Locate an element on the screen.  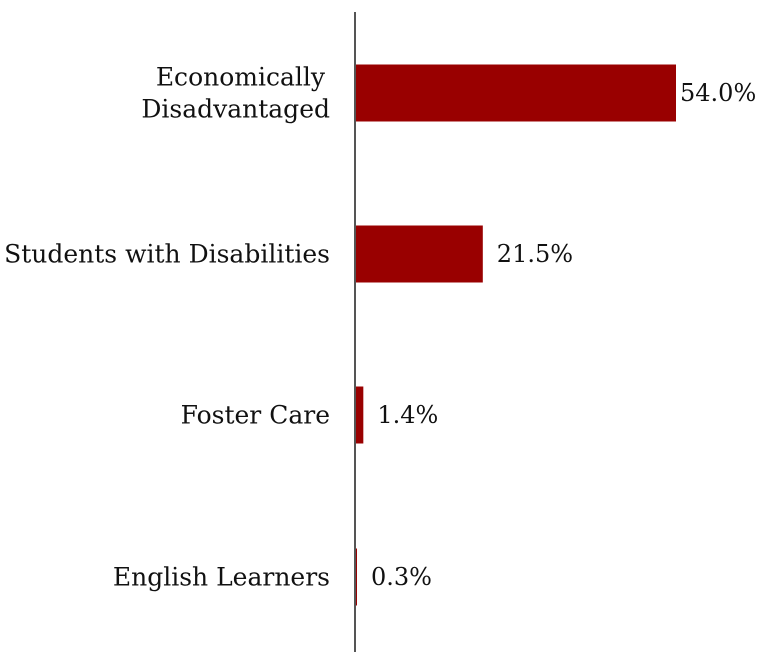
category-label-line: English Learners is located at coordinates (221, 577).